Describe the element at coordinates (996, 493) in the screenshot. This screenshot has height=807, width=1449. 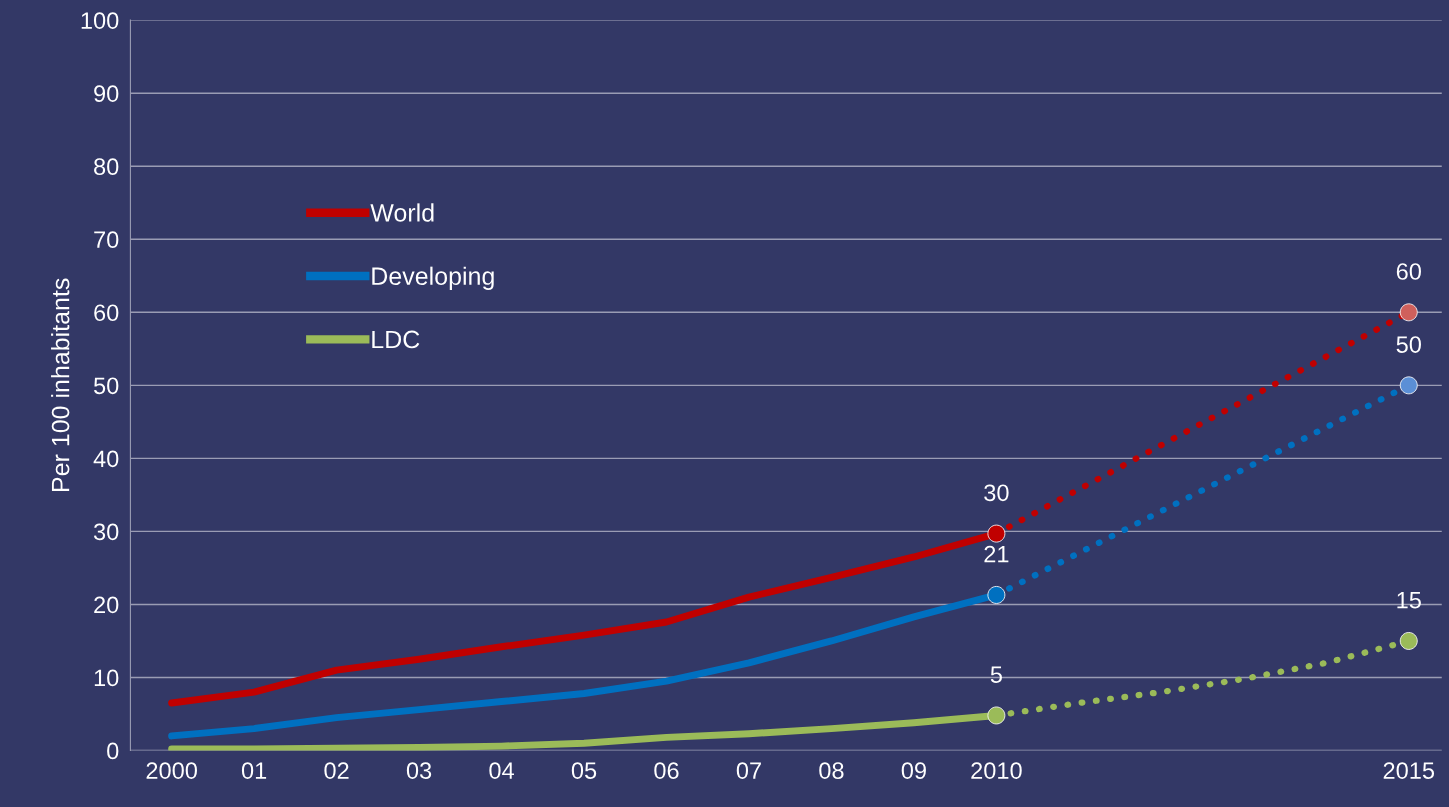
I see `data-label: 30` at that location.